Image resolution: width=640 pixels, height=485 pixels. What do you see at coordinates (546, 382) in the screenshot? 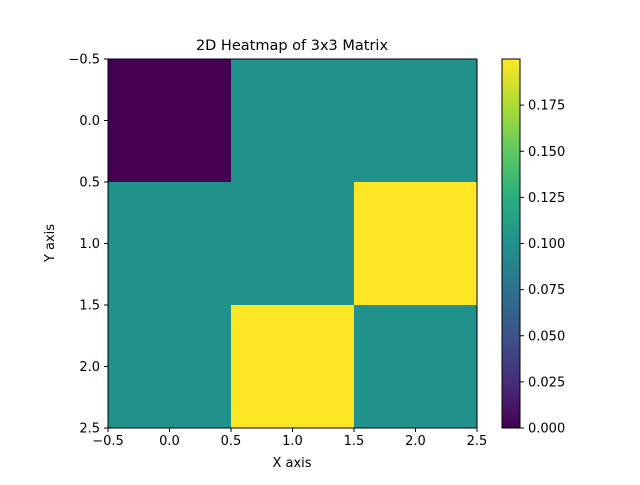
I see `colorbar-tick-label: 0.025` at bounding box center [546, 382].